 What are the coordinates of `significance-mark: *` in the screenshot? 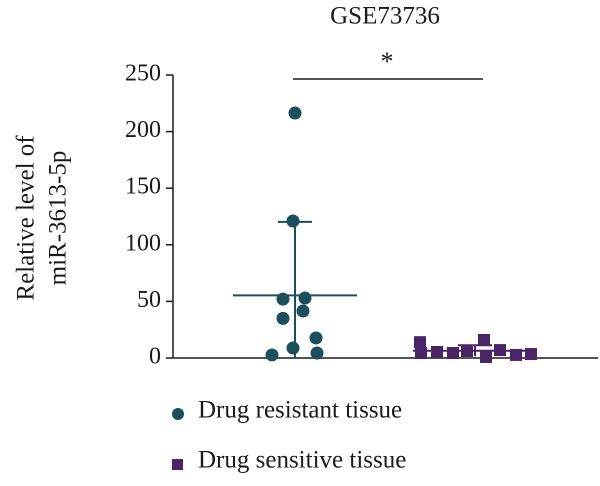 It's located at (387, 61).